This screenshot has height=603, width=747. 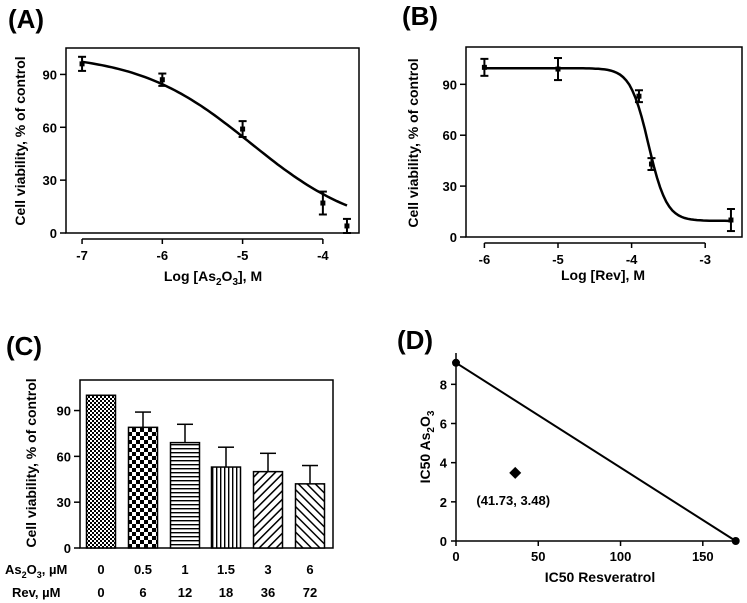 What do you see at coordinates (206, 464) in the screenshot?
I see `chart-c-frame` at bounding box center [206, 464].